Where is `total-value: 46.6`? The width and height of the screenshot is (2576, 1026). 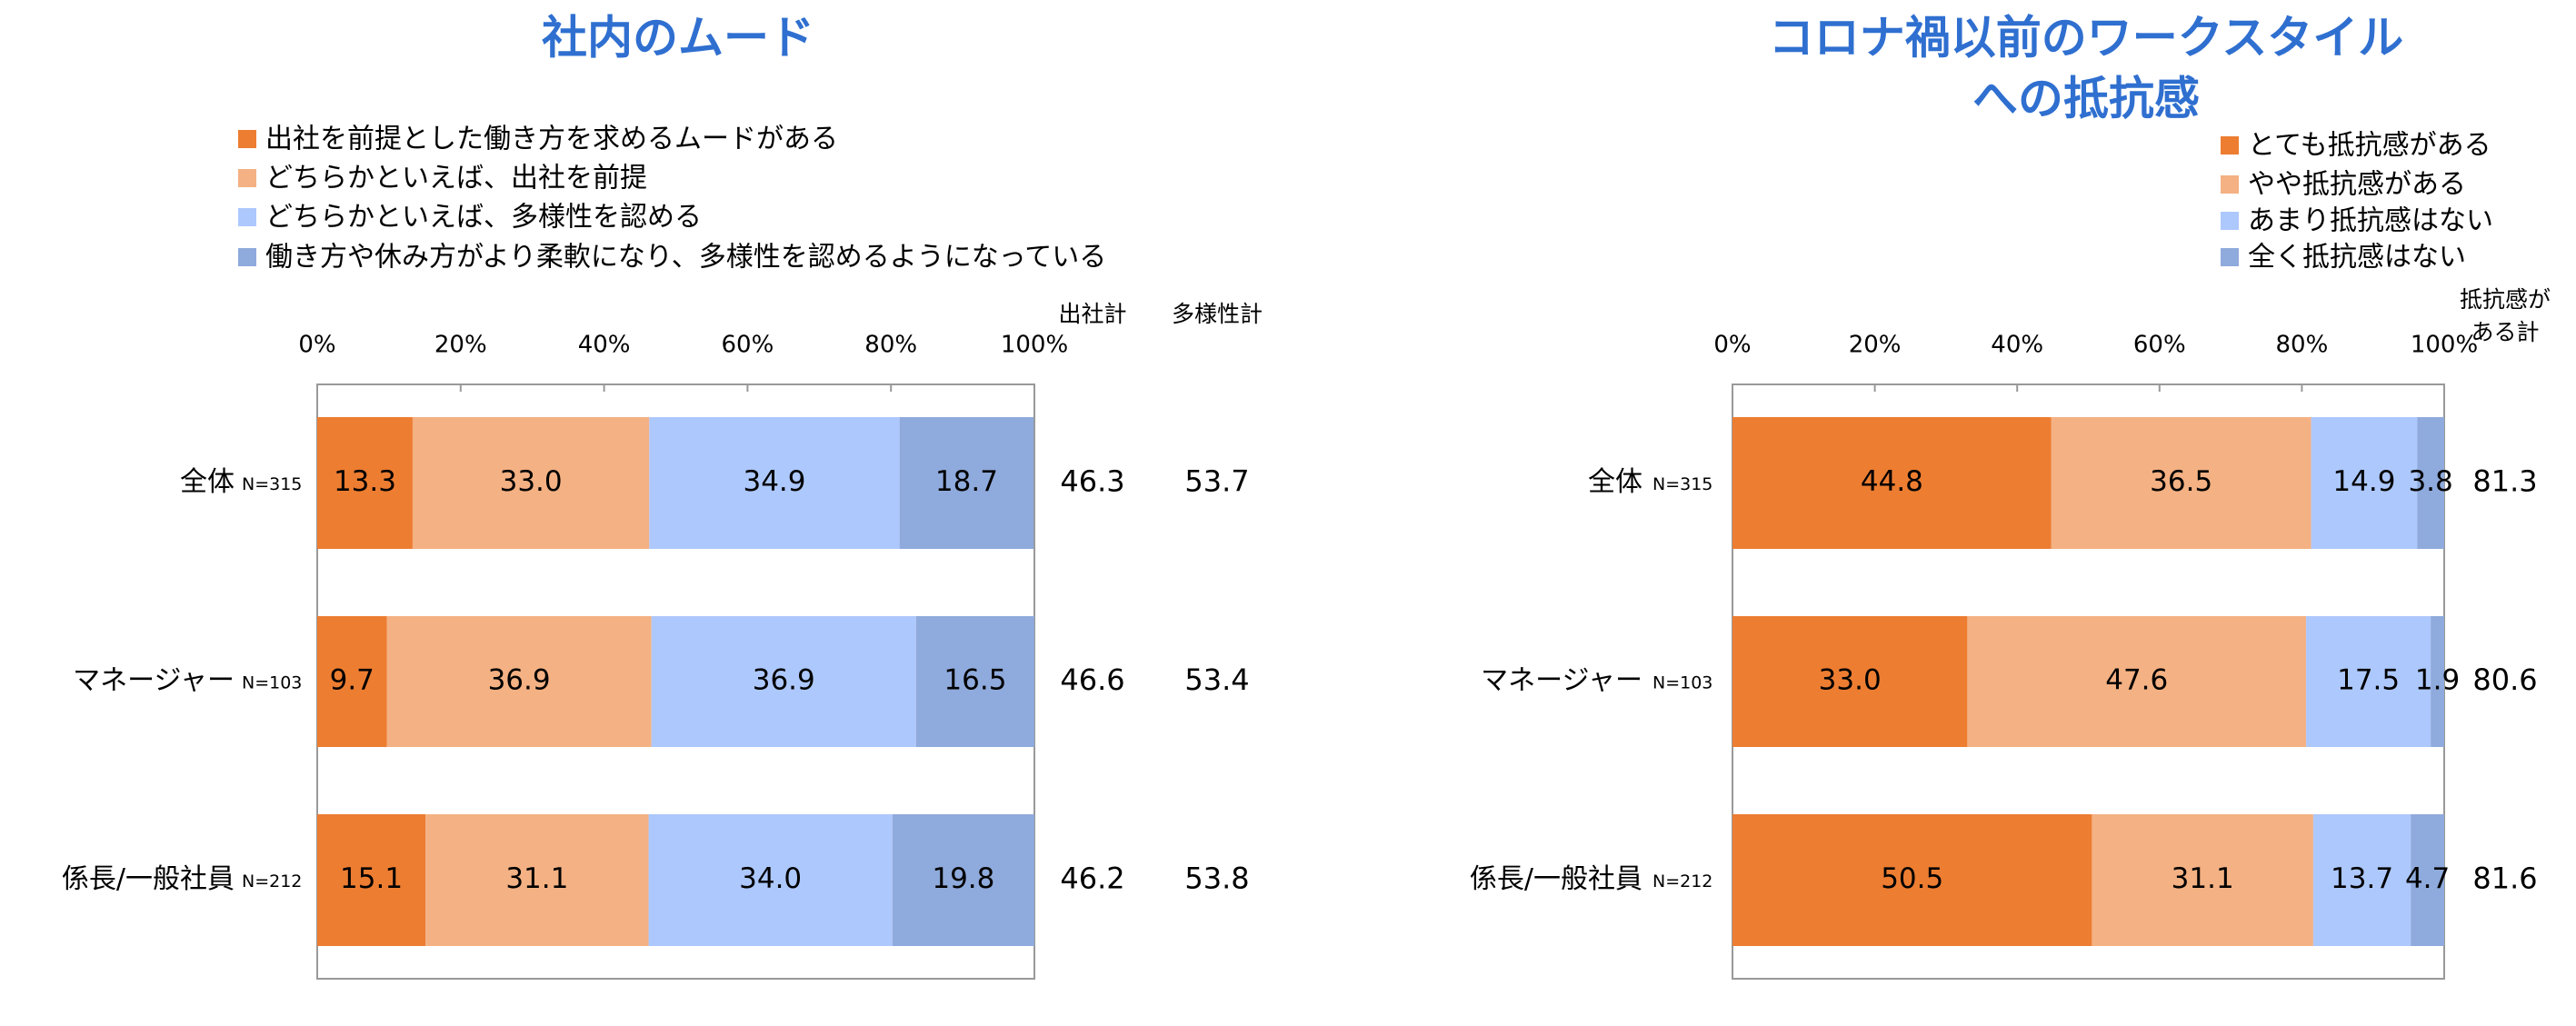 total-value: 46.6 is located at coordinates (1092, 679).